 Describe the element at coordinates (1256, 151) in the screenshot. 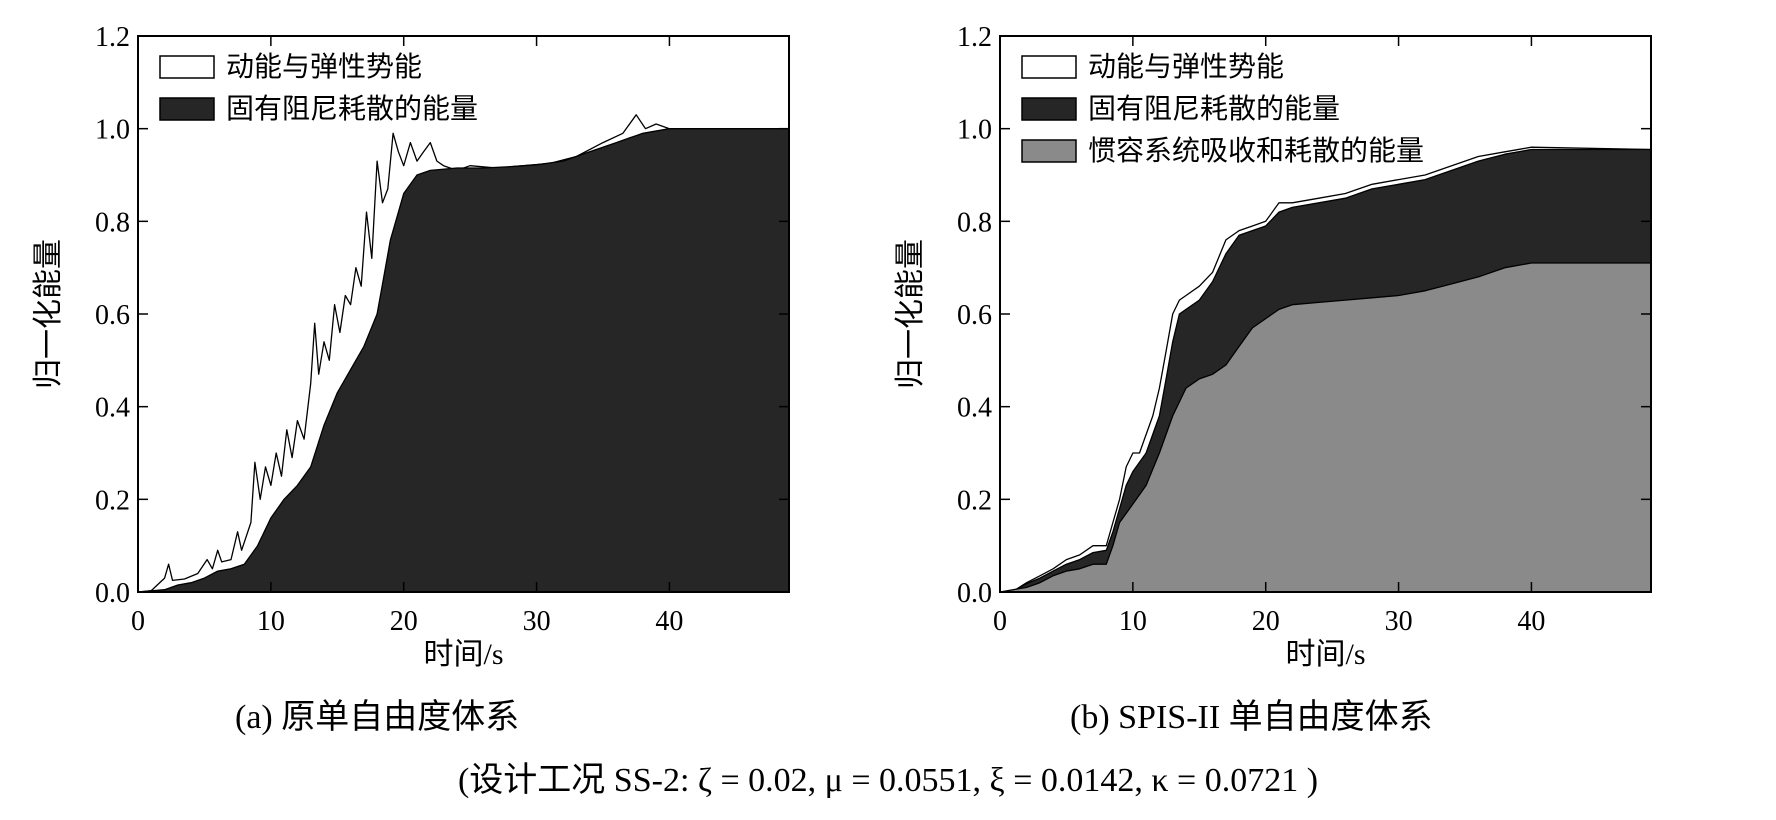

I see `legend-label: 惯容系统吸收和耗散的能量` at that location.